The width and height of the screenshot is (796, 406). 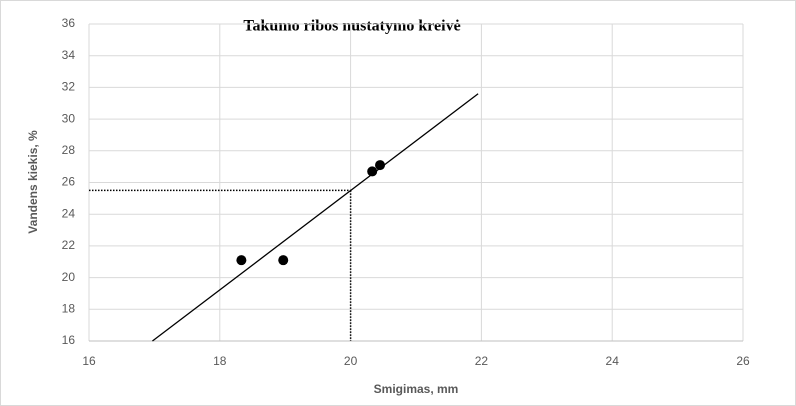 What do you see at coordinates (482, 361) in the screenshot?
I see `x-tick-label: 22` at bounding box center [482, 361].